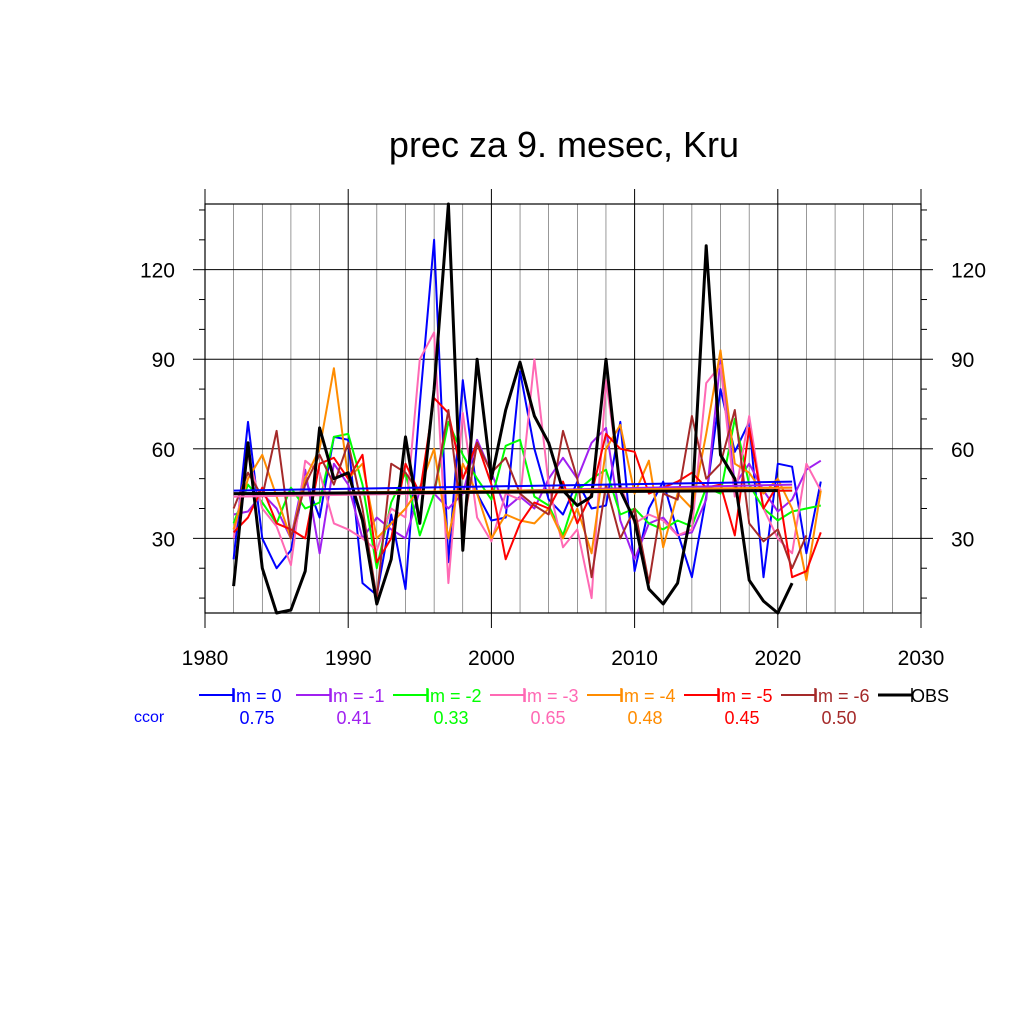 The width and height of the screenshot is (1024, 1024). What do you see at coordinates (551, 696) in the screenshot?
I see `legend-label-3: lm = -3` at bounding box center [551, 696].